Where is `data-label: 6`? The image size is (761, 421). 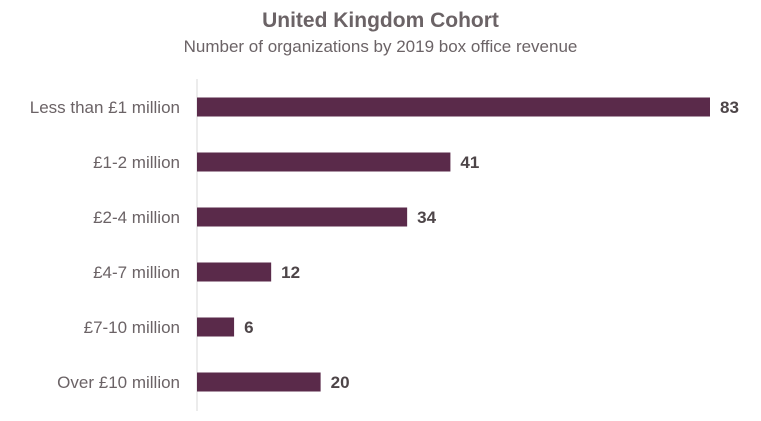
data-label: 6 is located at coordinates (248, 327).